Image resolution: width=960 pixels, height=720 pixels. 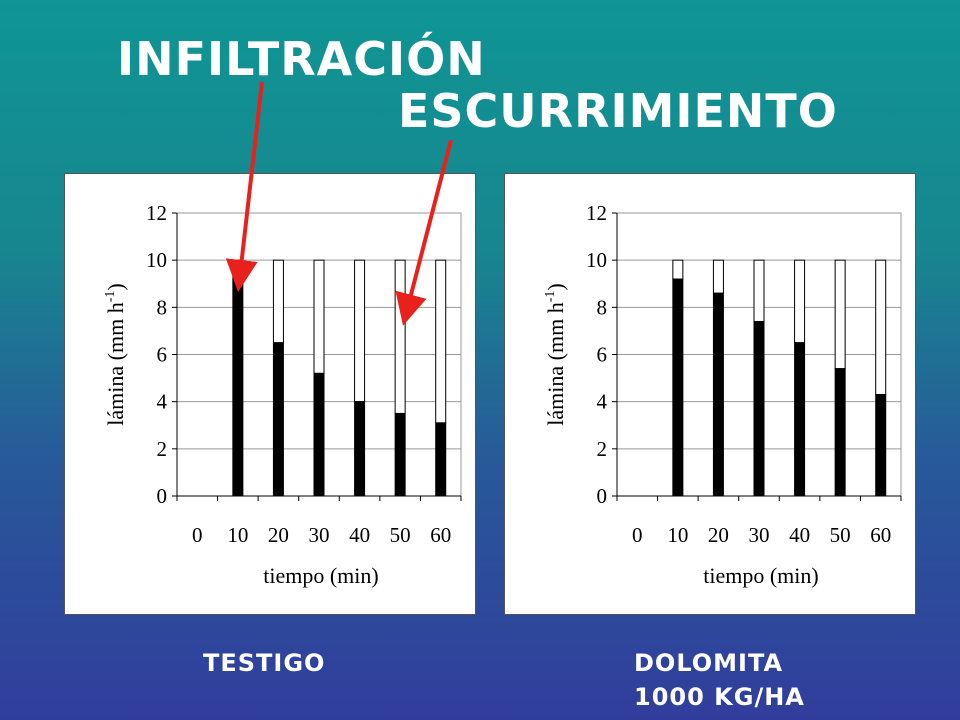 I want to click on caption-dolomita-line1: DOLOMITA, so click(x=709, y=663).